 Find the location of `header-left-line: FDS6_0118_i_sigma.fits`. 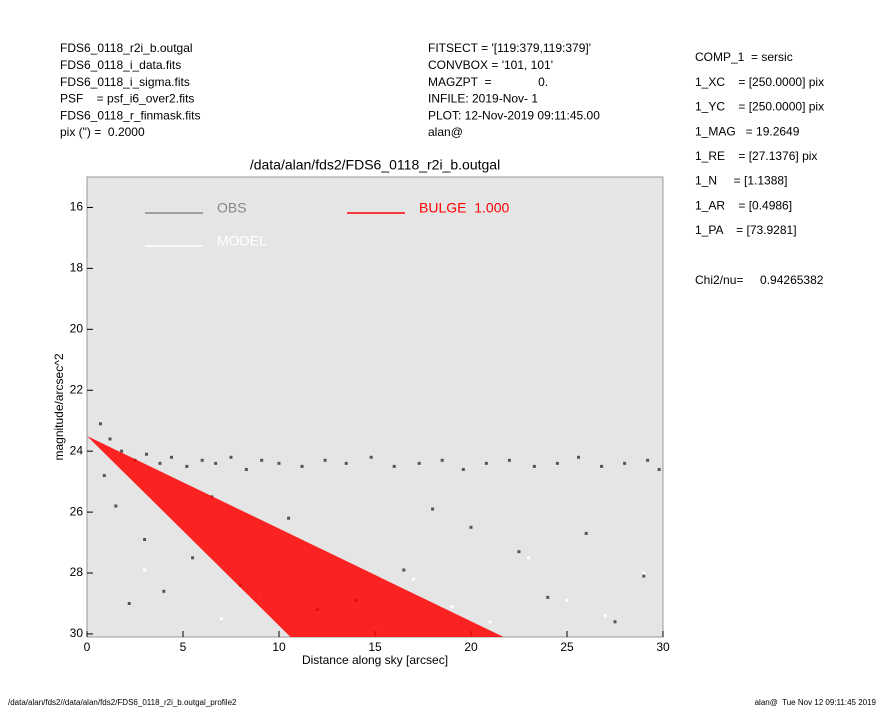

header-left-line: FDS6_0118_i_sigma.fits is located at coordinates (125, 82).